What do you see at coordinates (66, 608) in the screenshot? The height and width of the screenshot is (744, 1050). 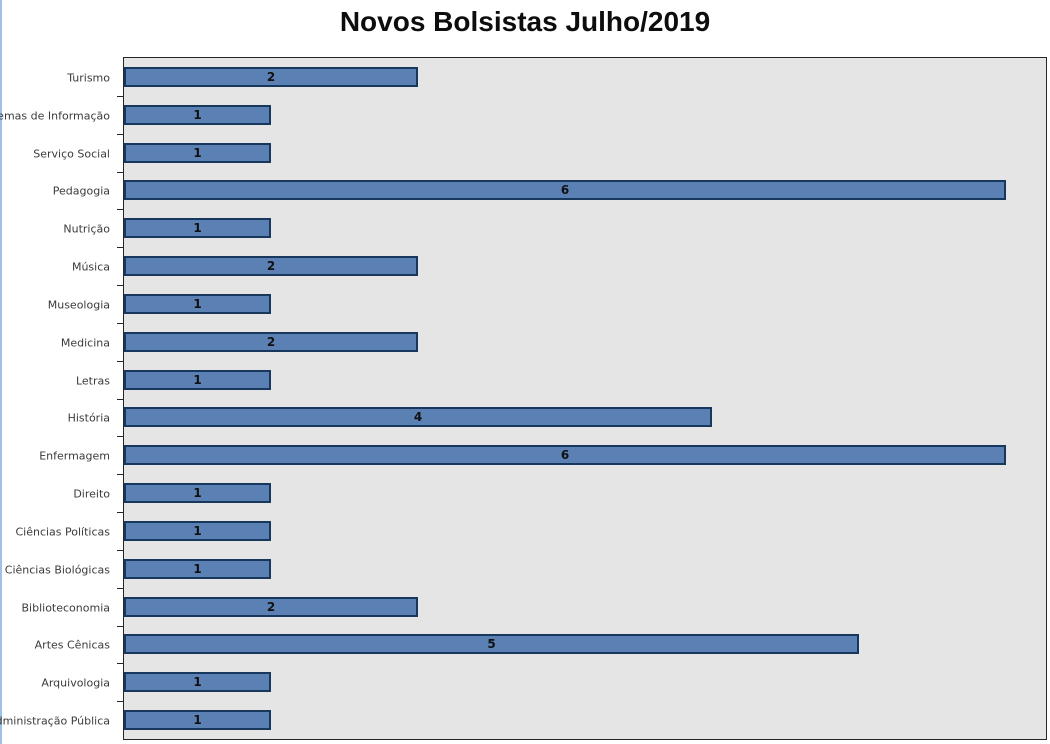 I see `category-label: Biblioteconomia` at bounding box center [66, 608].